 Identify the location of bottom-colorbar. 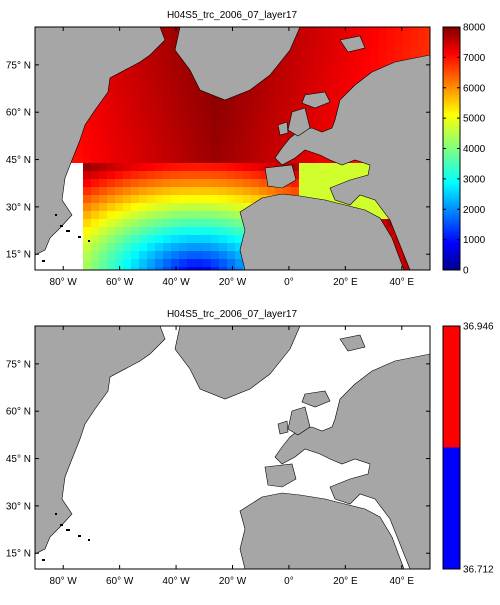
(451, 447).